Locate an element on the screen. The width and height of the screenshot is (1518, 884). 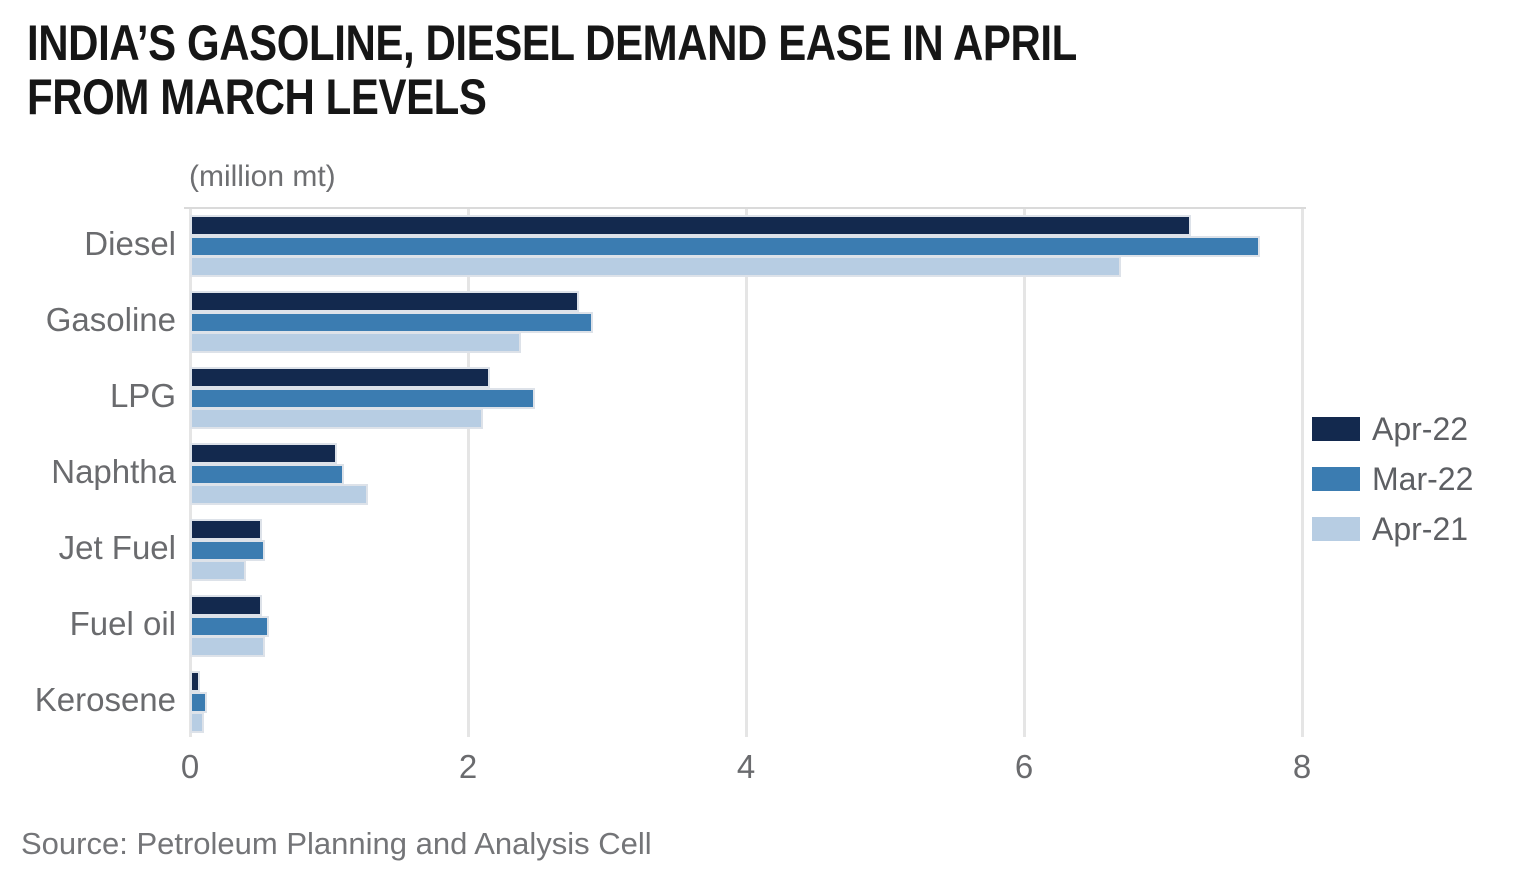
x-tick-0: 0 is located at coordinates (190, 766).